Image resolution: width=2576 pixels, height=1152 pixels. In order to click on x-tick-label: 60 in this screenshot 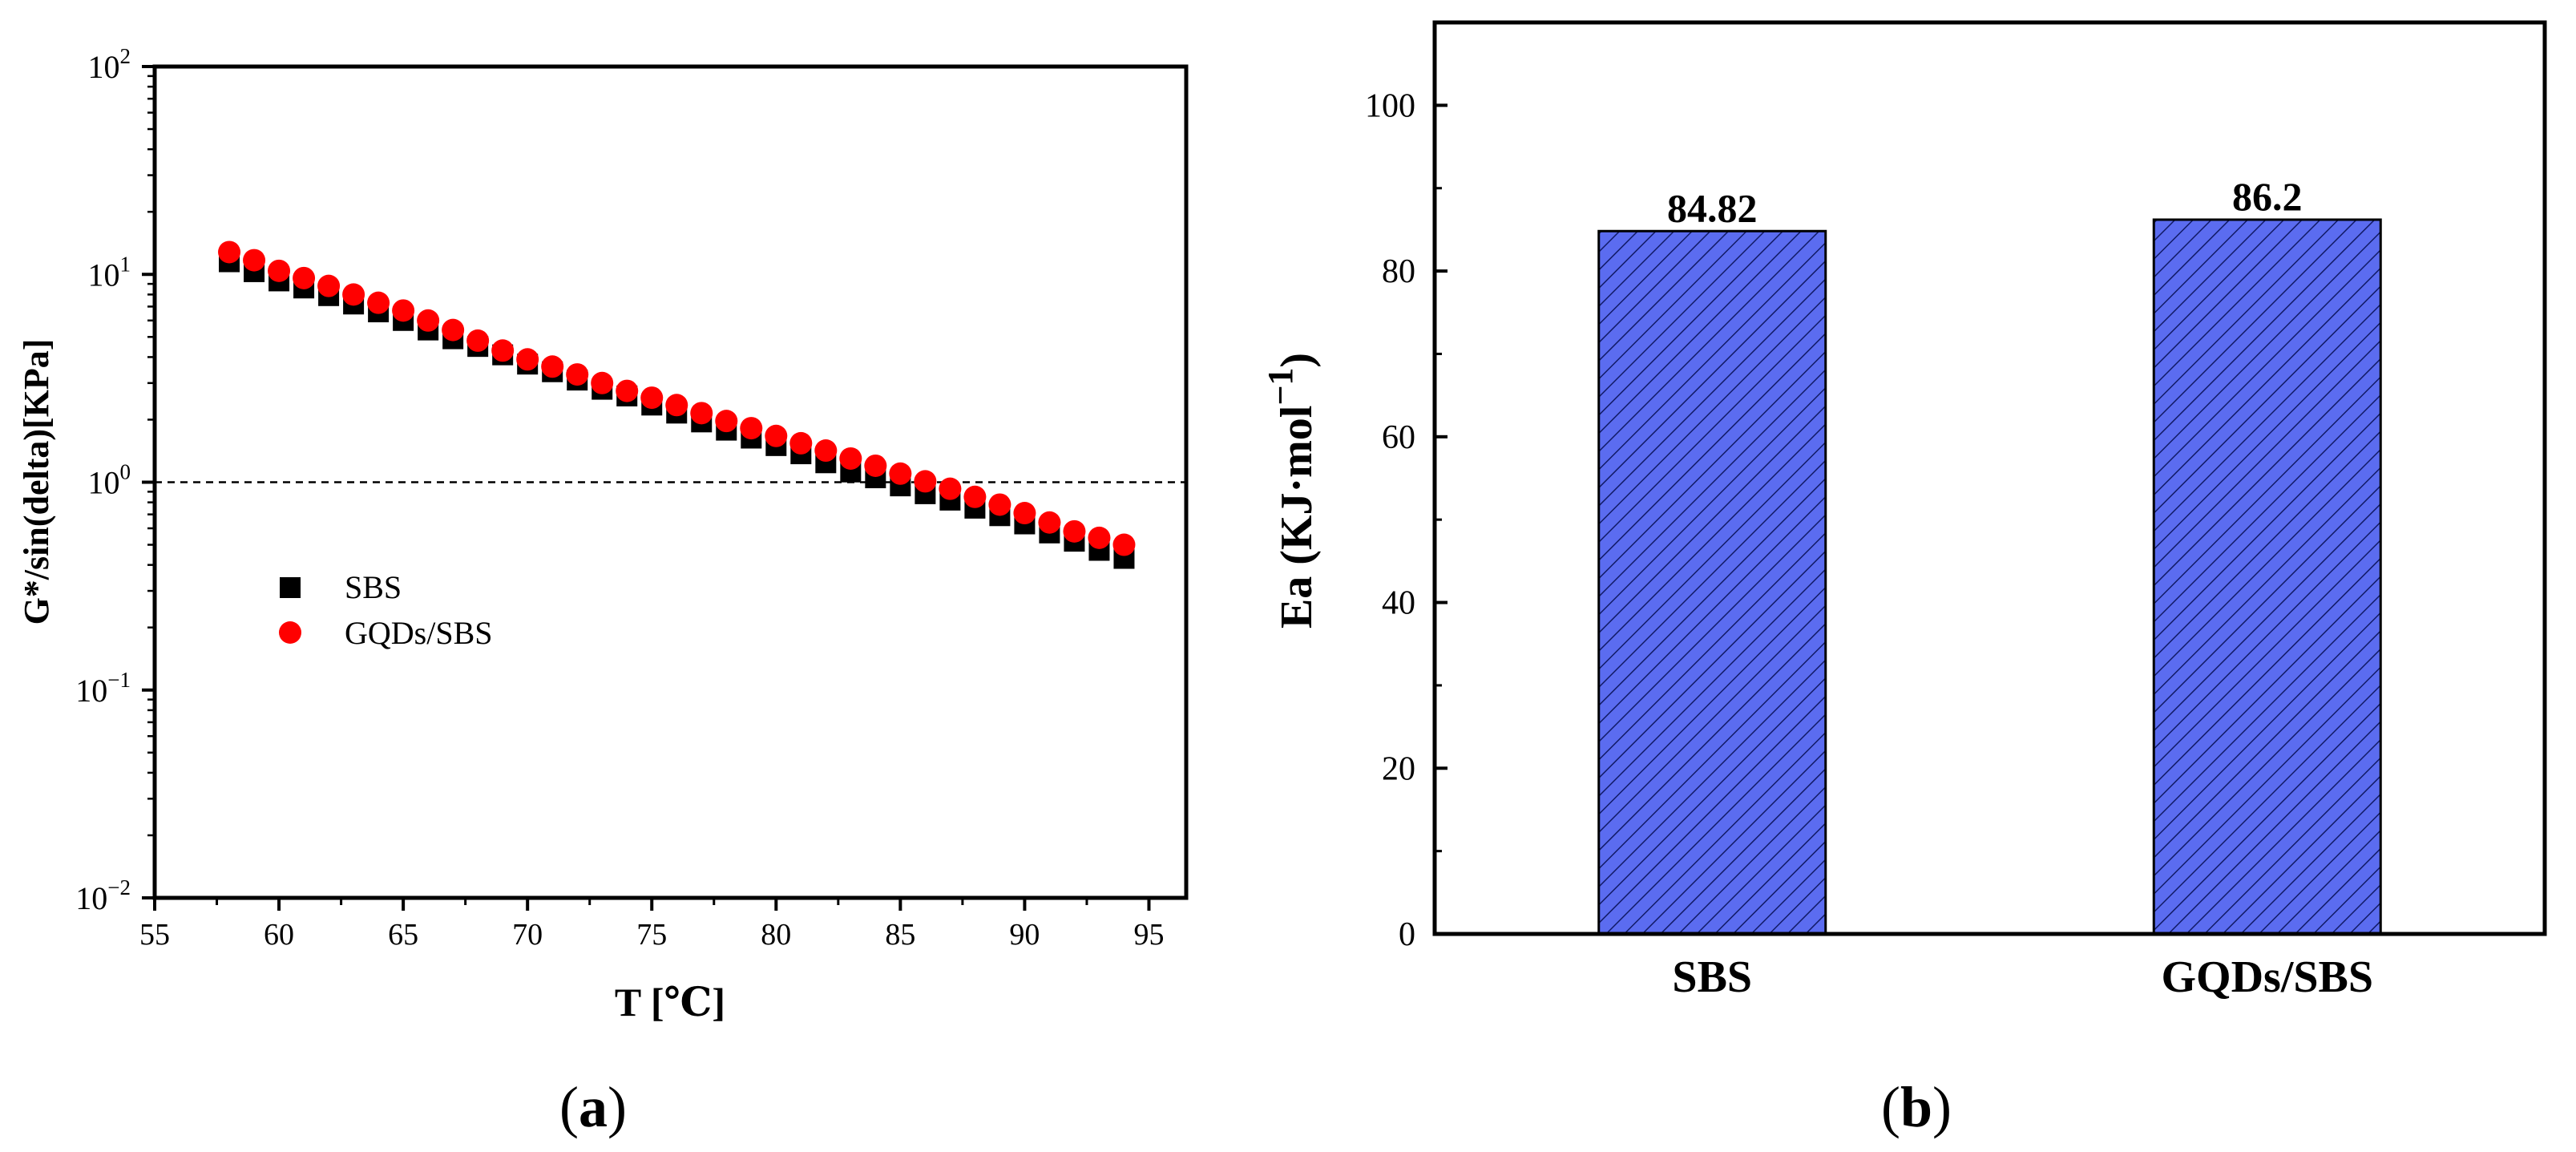, I will do `click(279, 935)`.